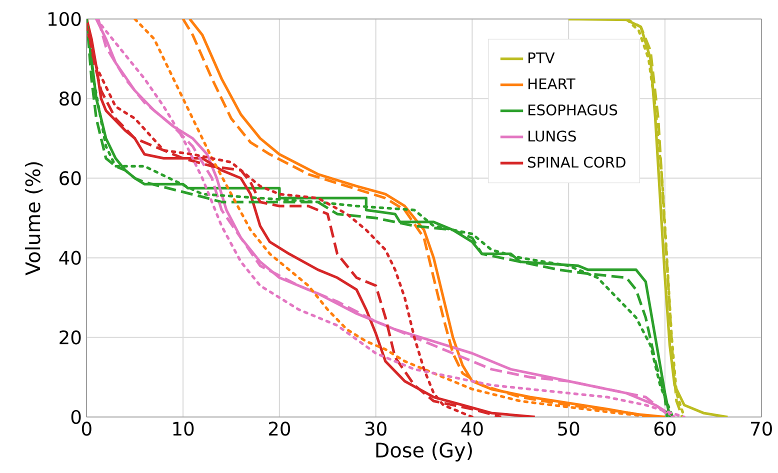  What do you see at coordinates (279, 429) in the screenshot?
I see `x-tick-label: 20` at bounding box center [279, 429].